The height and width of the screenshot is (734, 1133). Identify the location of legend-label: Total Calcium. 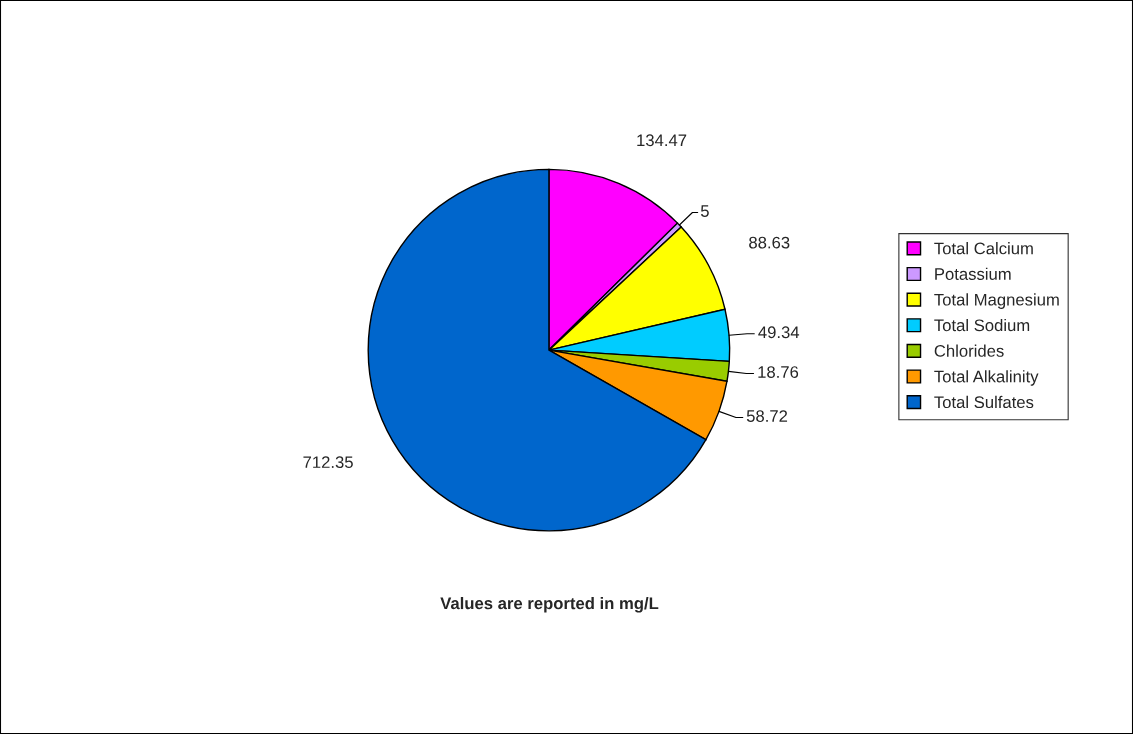
(983, 248).